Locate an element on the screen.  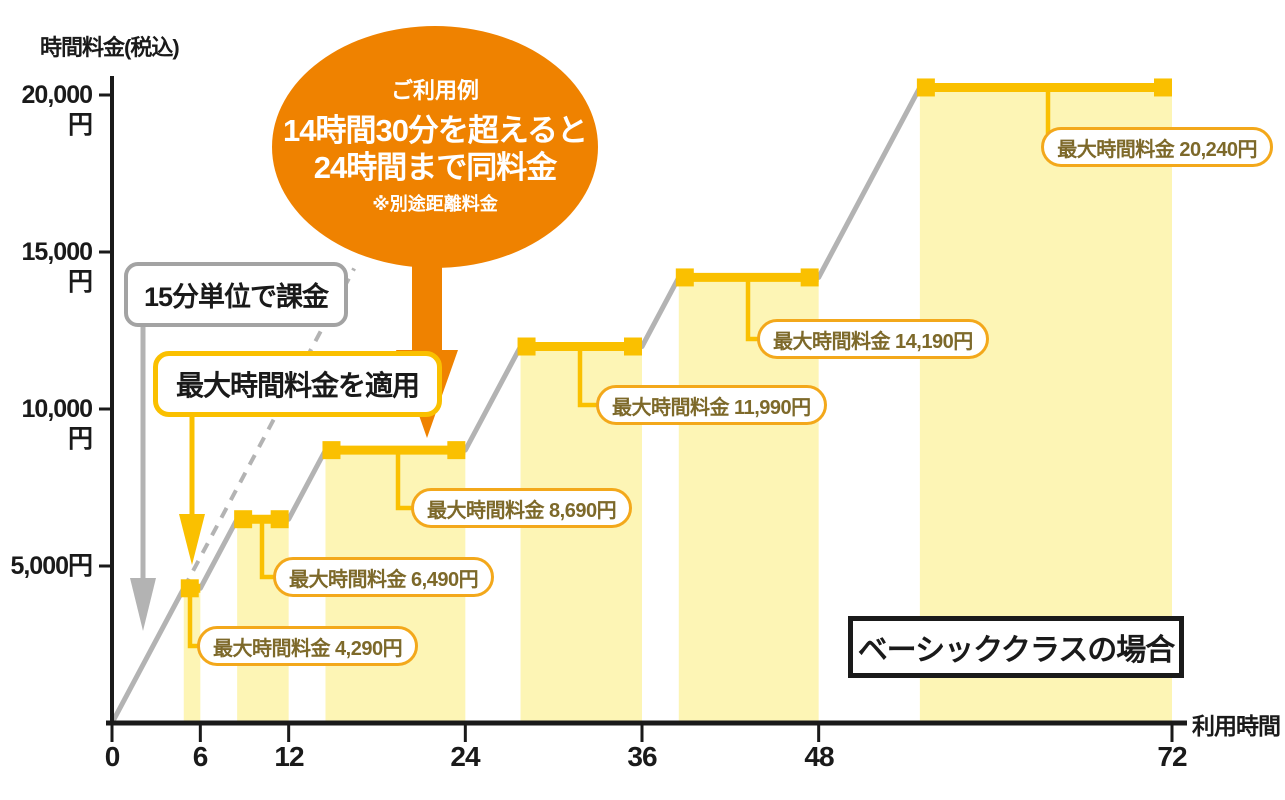
y-tick-5000: 5,000円 is located at coordinates (51, 566).